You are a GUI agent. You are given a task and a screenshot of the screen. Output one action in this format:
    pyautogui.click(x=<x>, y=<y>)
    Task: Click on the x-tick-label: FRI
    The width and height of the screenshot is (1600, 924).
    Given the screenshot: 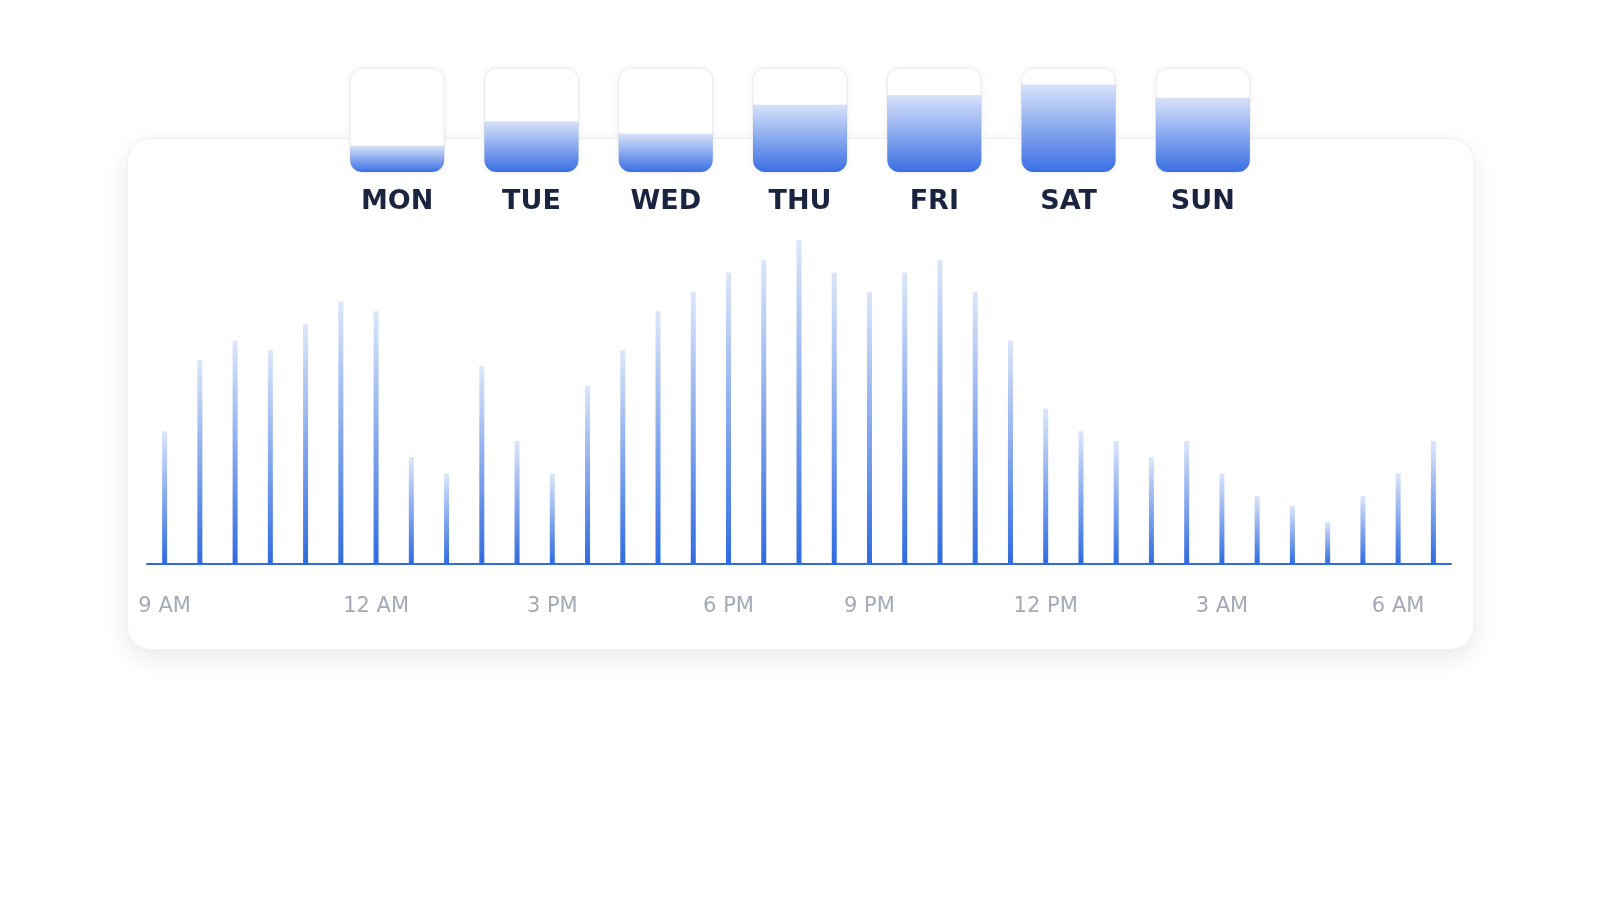 What is the action you would take?
    pyautogui.click(x=934, y=199)
    